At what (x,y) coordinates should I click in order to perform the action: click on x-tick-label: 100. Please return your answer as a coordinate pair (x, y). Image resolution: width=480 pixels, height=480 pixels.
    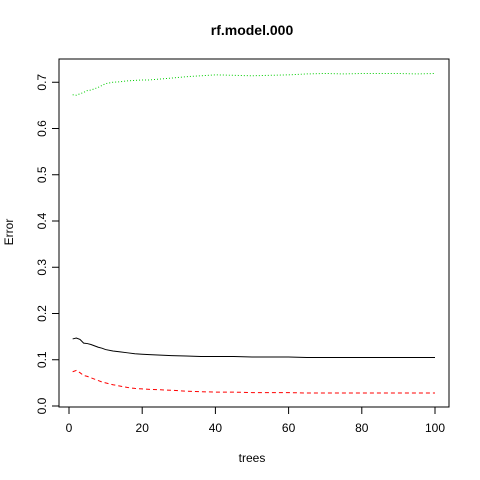
    Looking at the image, I should click on (435, 428).